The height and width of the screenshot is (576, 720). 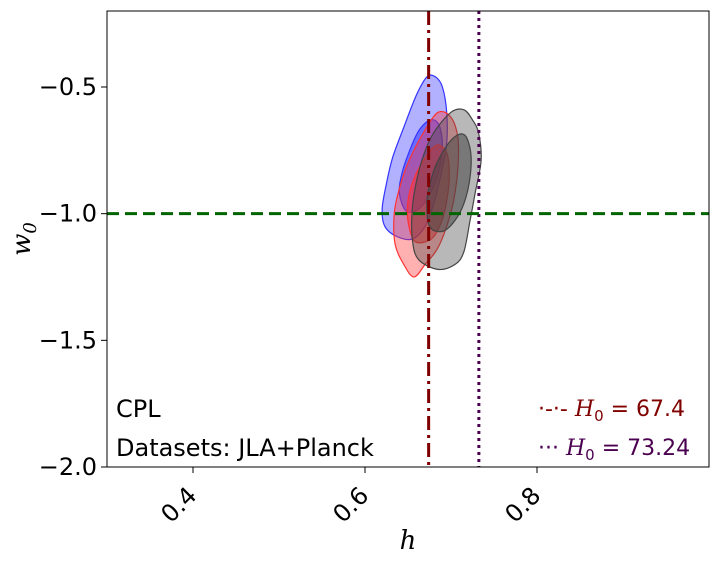 What do you see at coordinates (522, 504) in the screenshot?
I see `x-tick-label: 0.8` at bounding box center [522, 504].